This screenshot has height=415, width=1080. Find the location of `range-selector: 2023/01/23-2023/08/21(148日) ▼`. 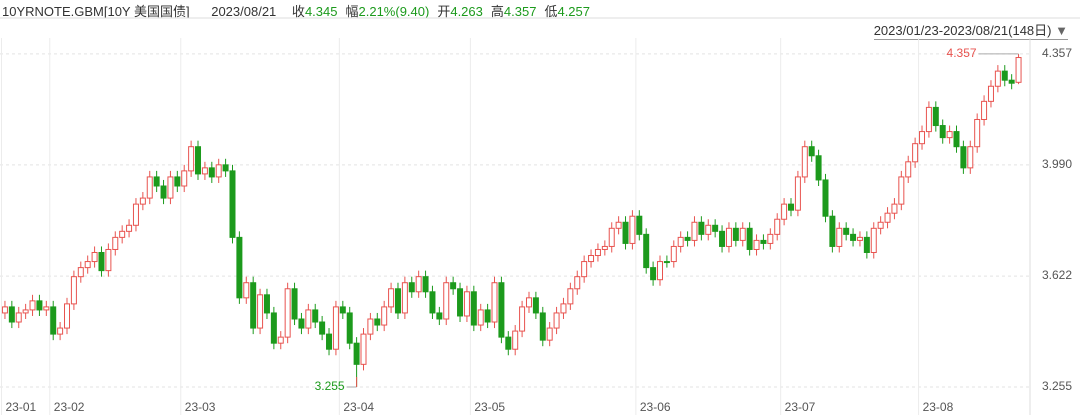

range-selector: 2023/01/23-2023/08/21(148日) ▼ is located at coordinates (970, 30).